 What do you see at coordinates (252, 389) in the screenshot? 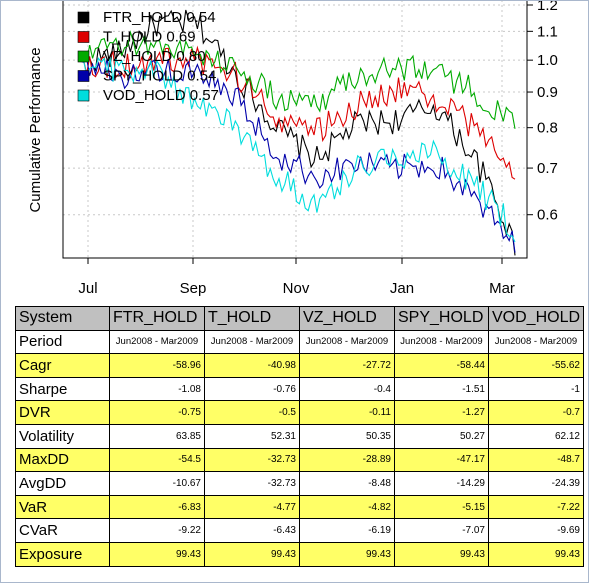
I see `table-cell: -0.76` at bounding box center [252, 389].